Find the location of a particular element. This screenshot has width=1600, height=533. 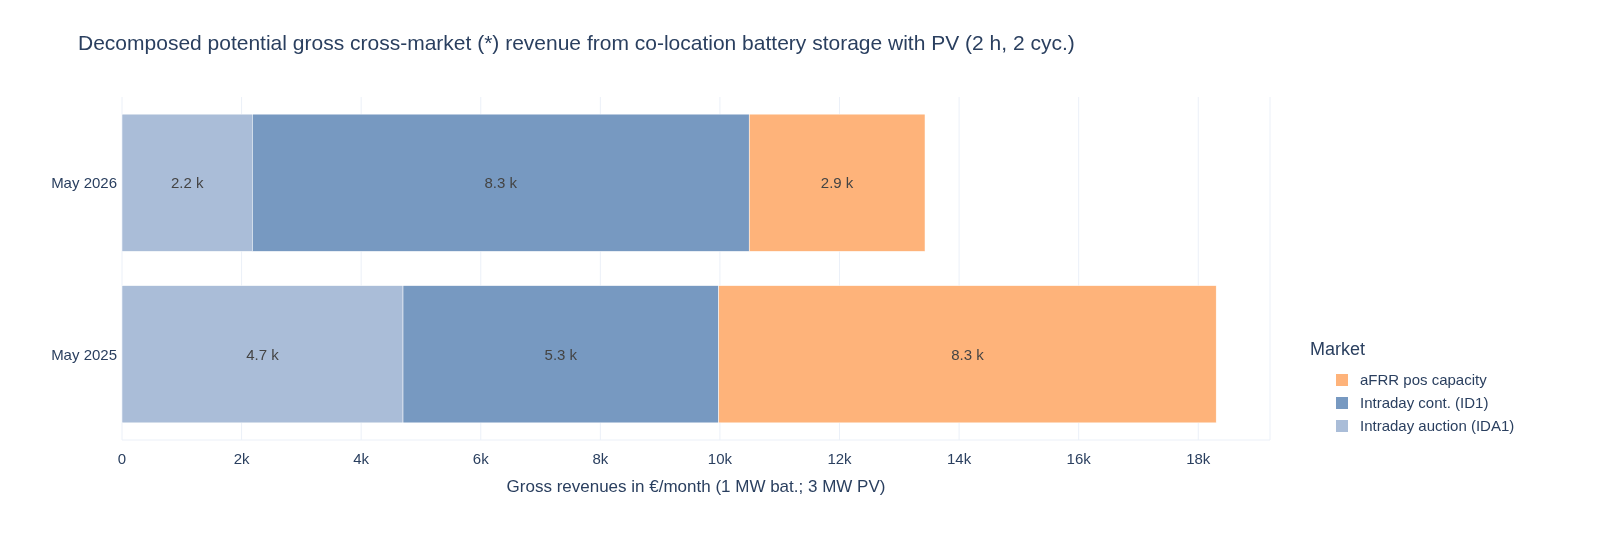

data-label: 2.9 k is located at coordinates (837, 182).